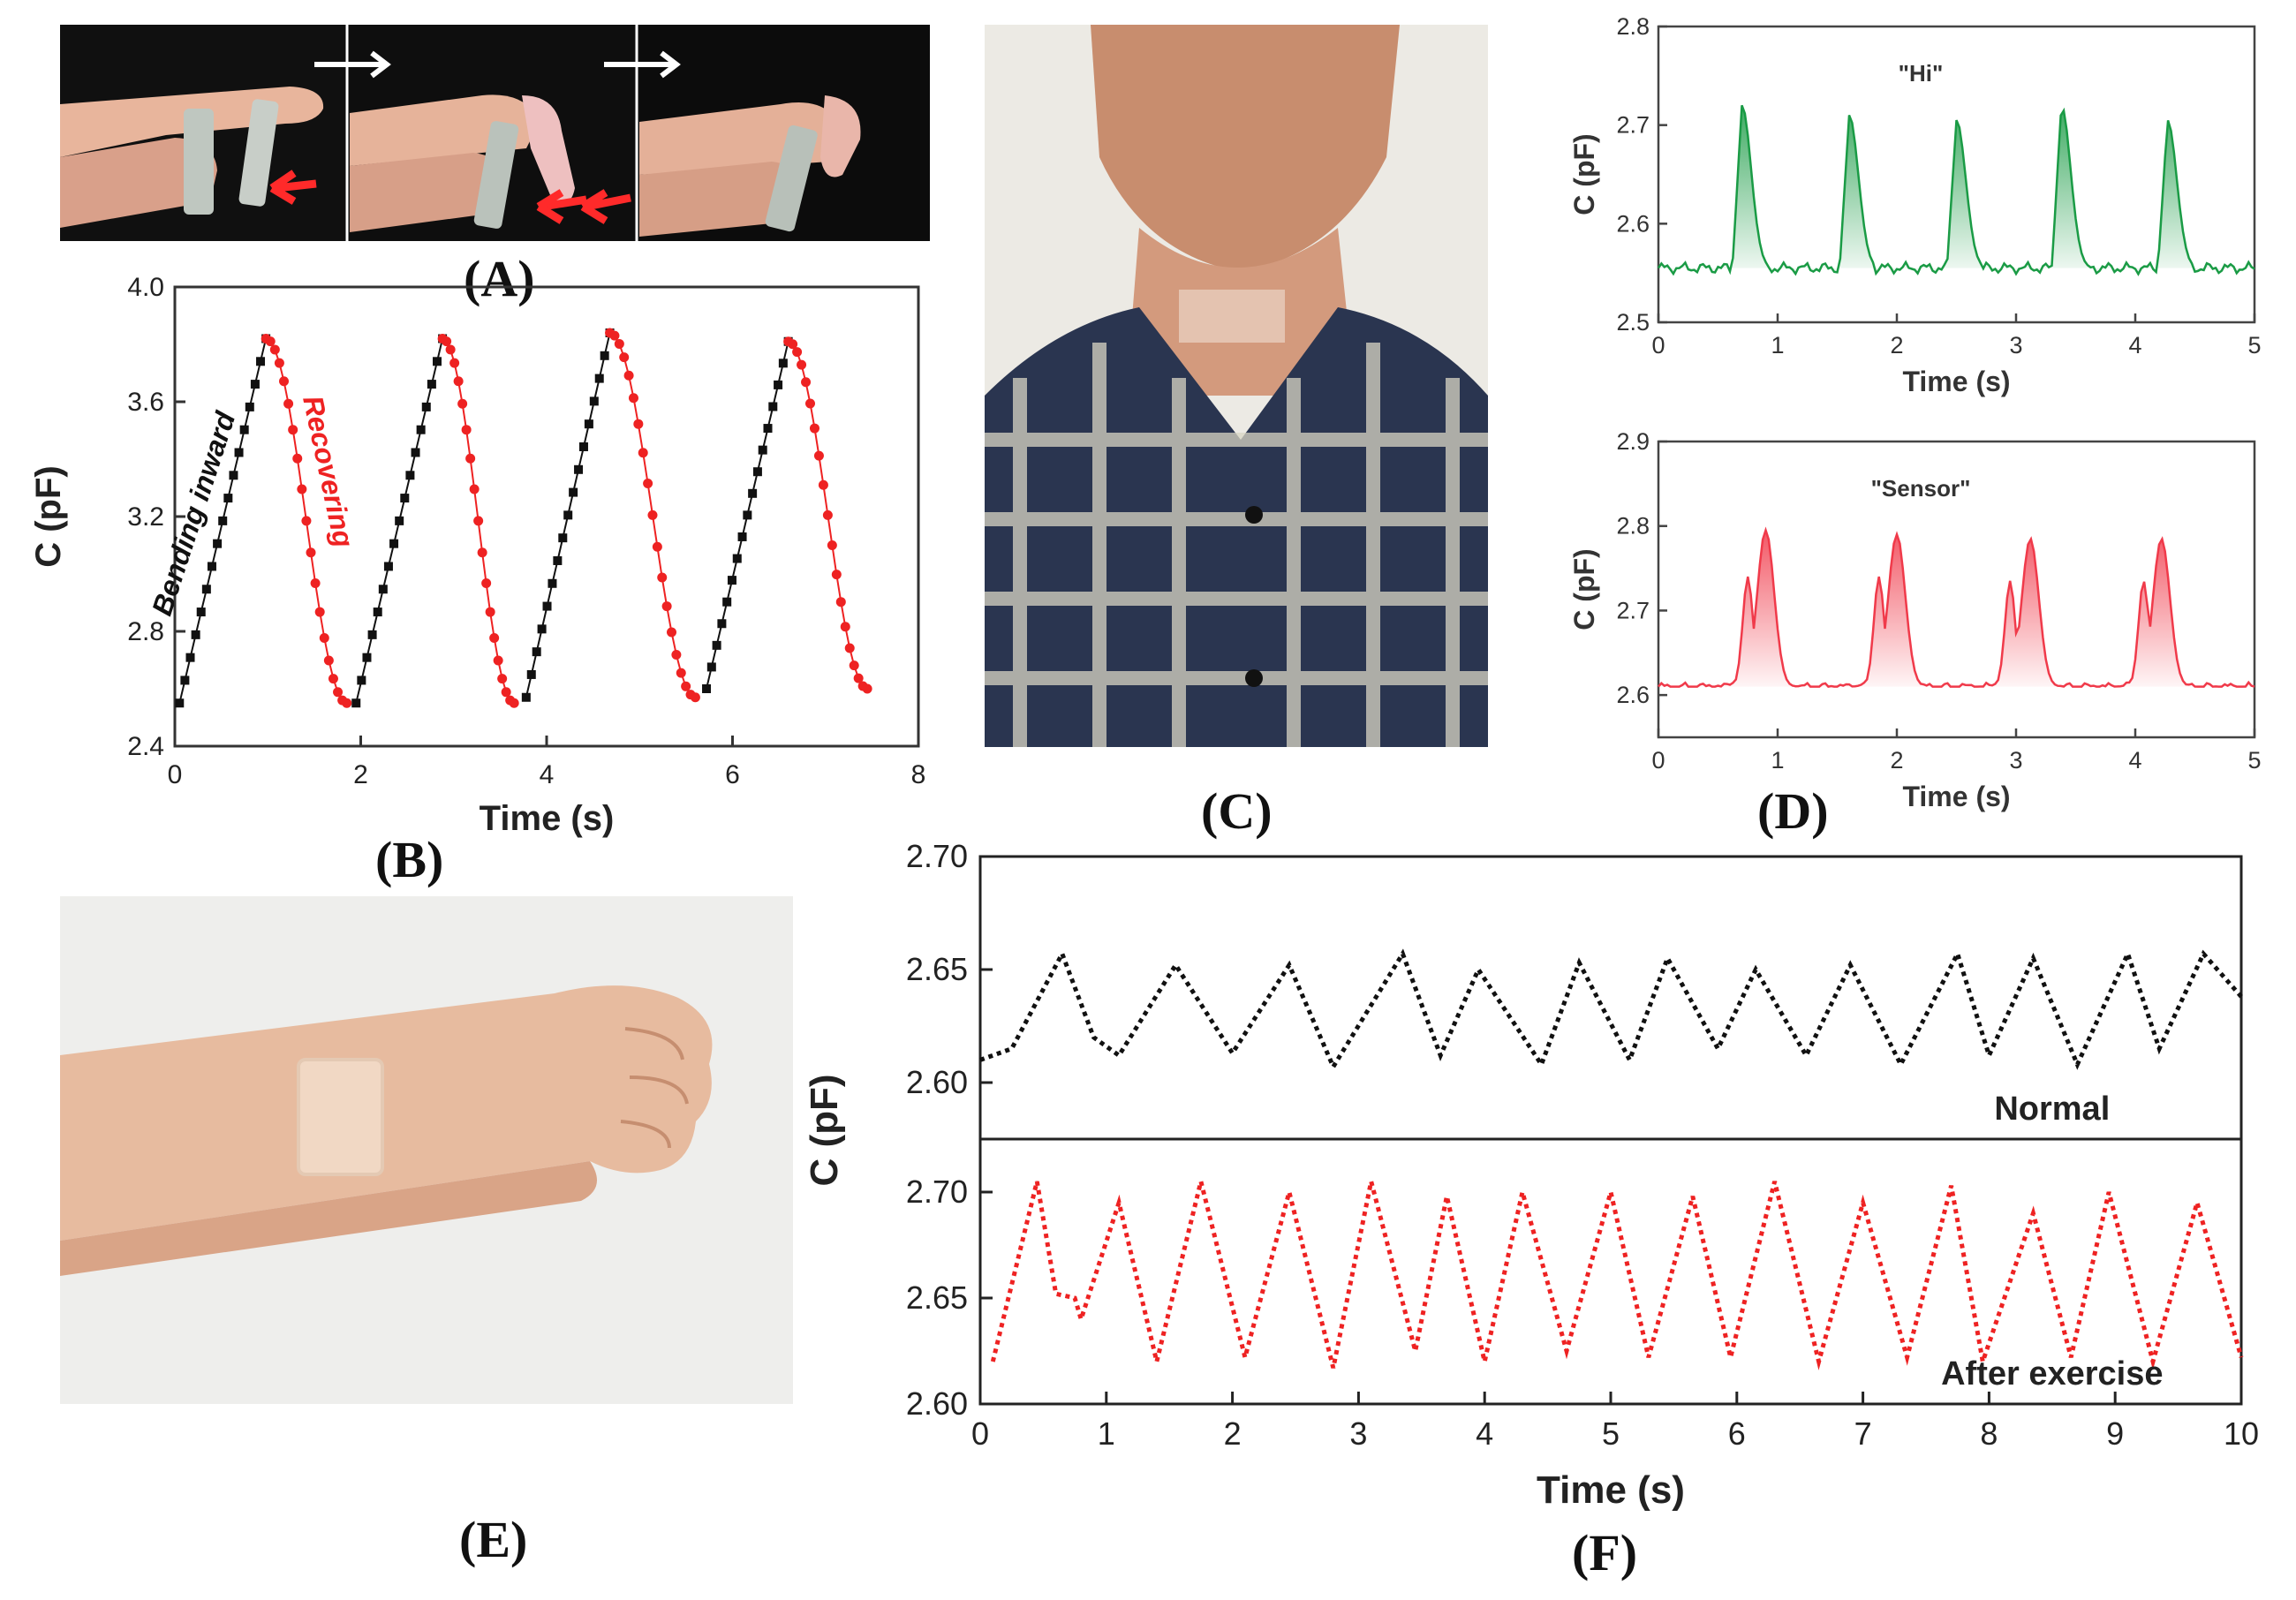  Describe the element at coordinates (1358, 1433) in the screenshot. I see `x-tick-label: 3` at that location.